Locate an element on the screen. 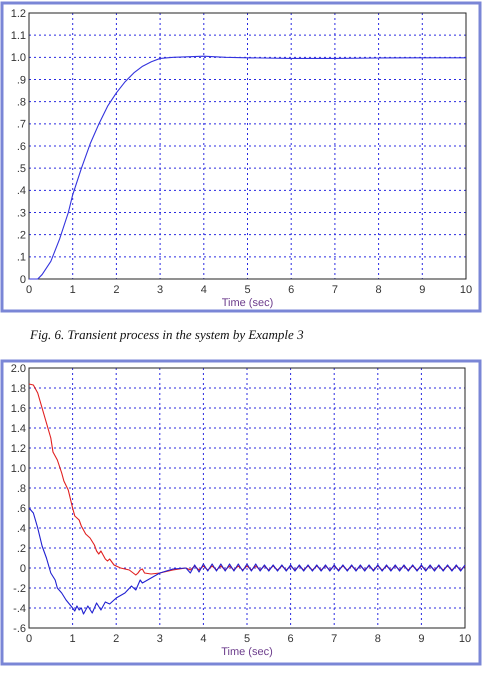 The width and height of the screenshot is (483, 673). y-tick-label: 1.4 is located at coordinates (18, 428).